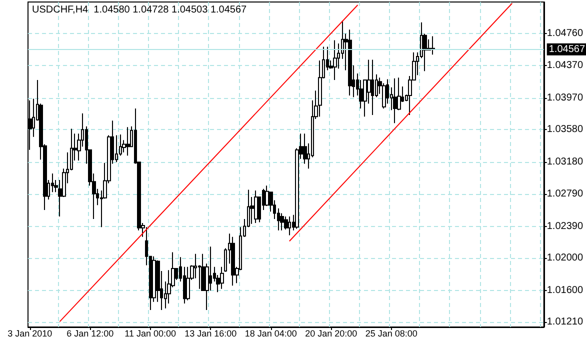 This screenshot has width=586, height=340. Describe the element at coordinates (30, 333) in the screenshot. I see `x-tick-label: 3 Jan 2010` at that location.